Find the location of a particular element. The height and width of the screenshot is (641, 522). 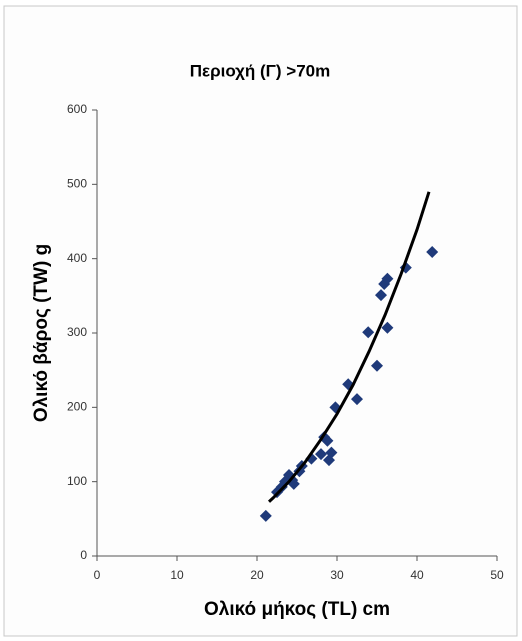

y-axis-label: Ολικό βάρος (TW) g is located at coordinates (41, 333).